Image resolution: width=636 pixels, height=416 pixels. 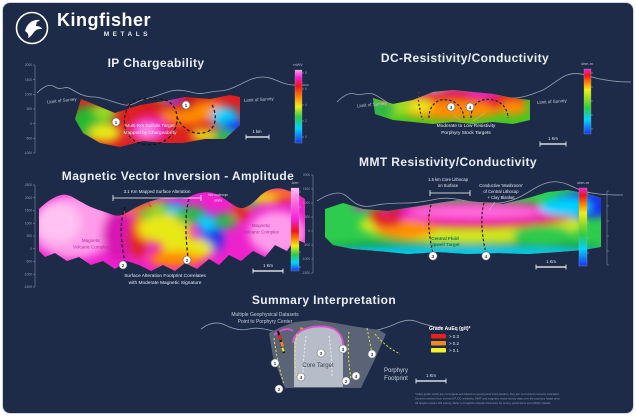 I want to click on ip-limit-right: Limit of Survey, so click(x=259, y=99).